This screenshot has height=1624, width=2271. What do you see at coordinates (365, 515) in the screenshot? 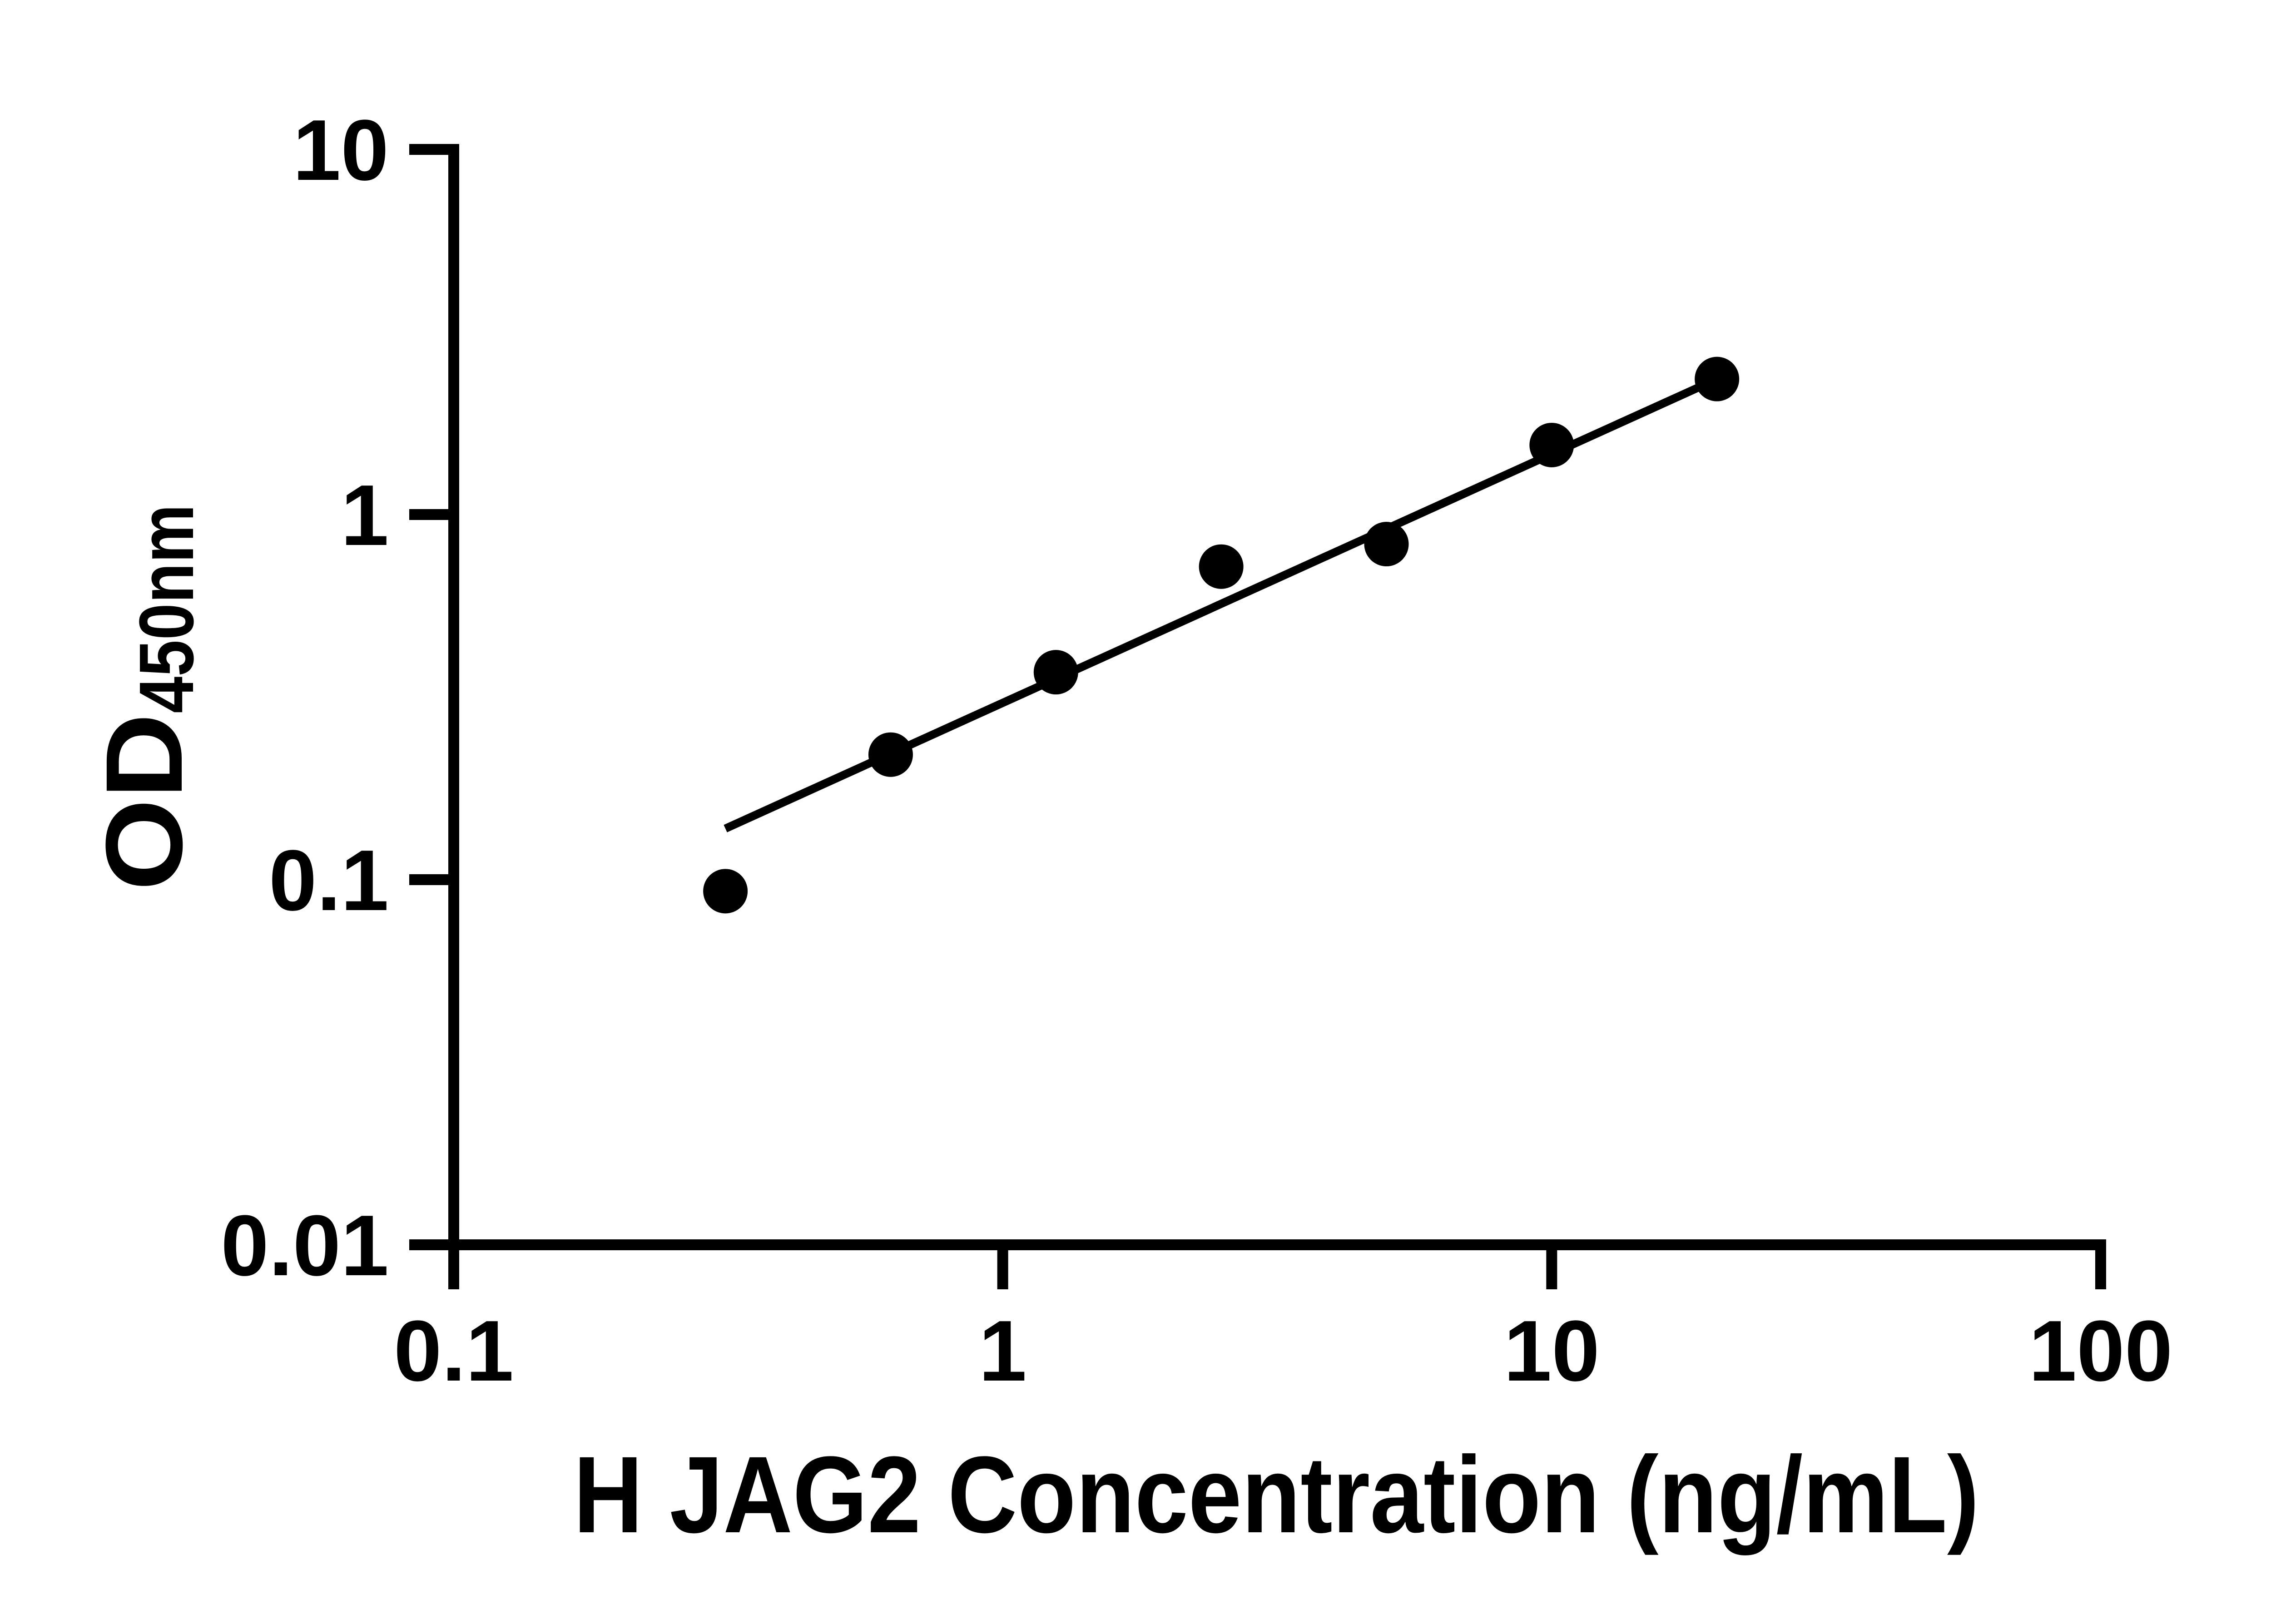
I see `y-tick-label: 1` at bounding box center [365, 515].